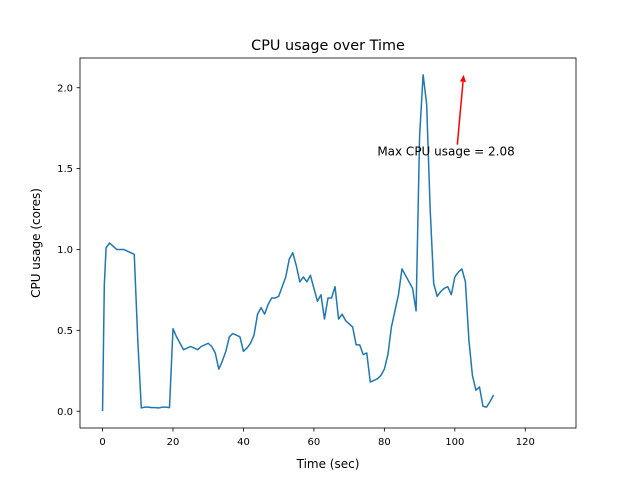 The width and height of the screenshot is (640, 484). I want to click on x-tick-label: 120, so click(525, 442).